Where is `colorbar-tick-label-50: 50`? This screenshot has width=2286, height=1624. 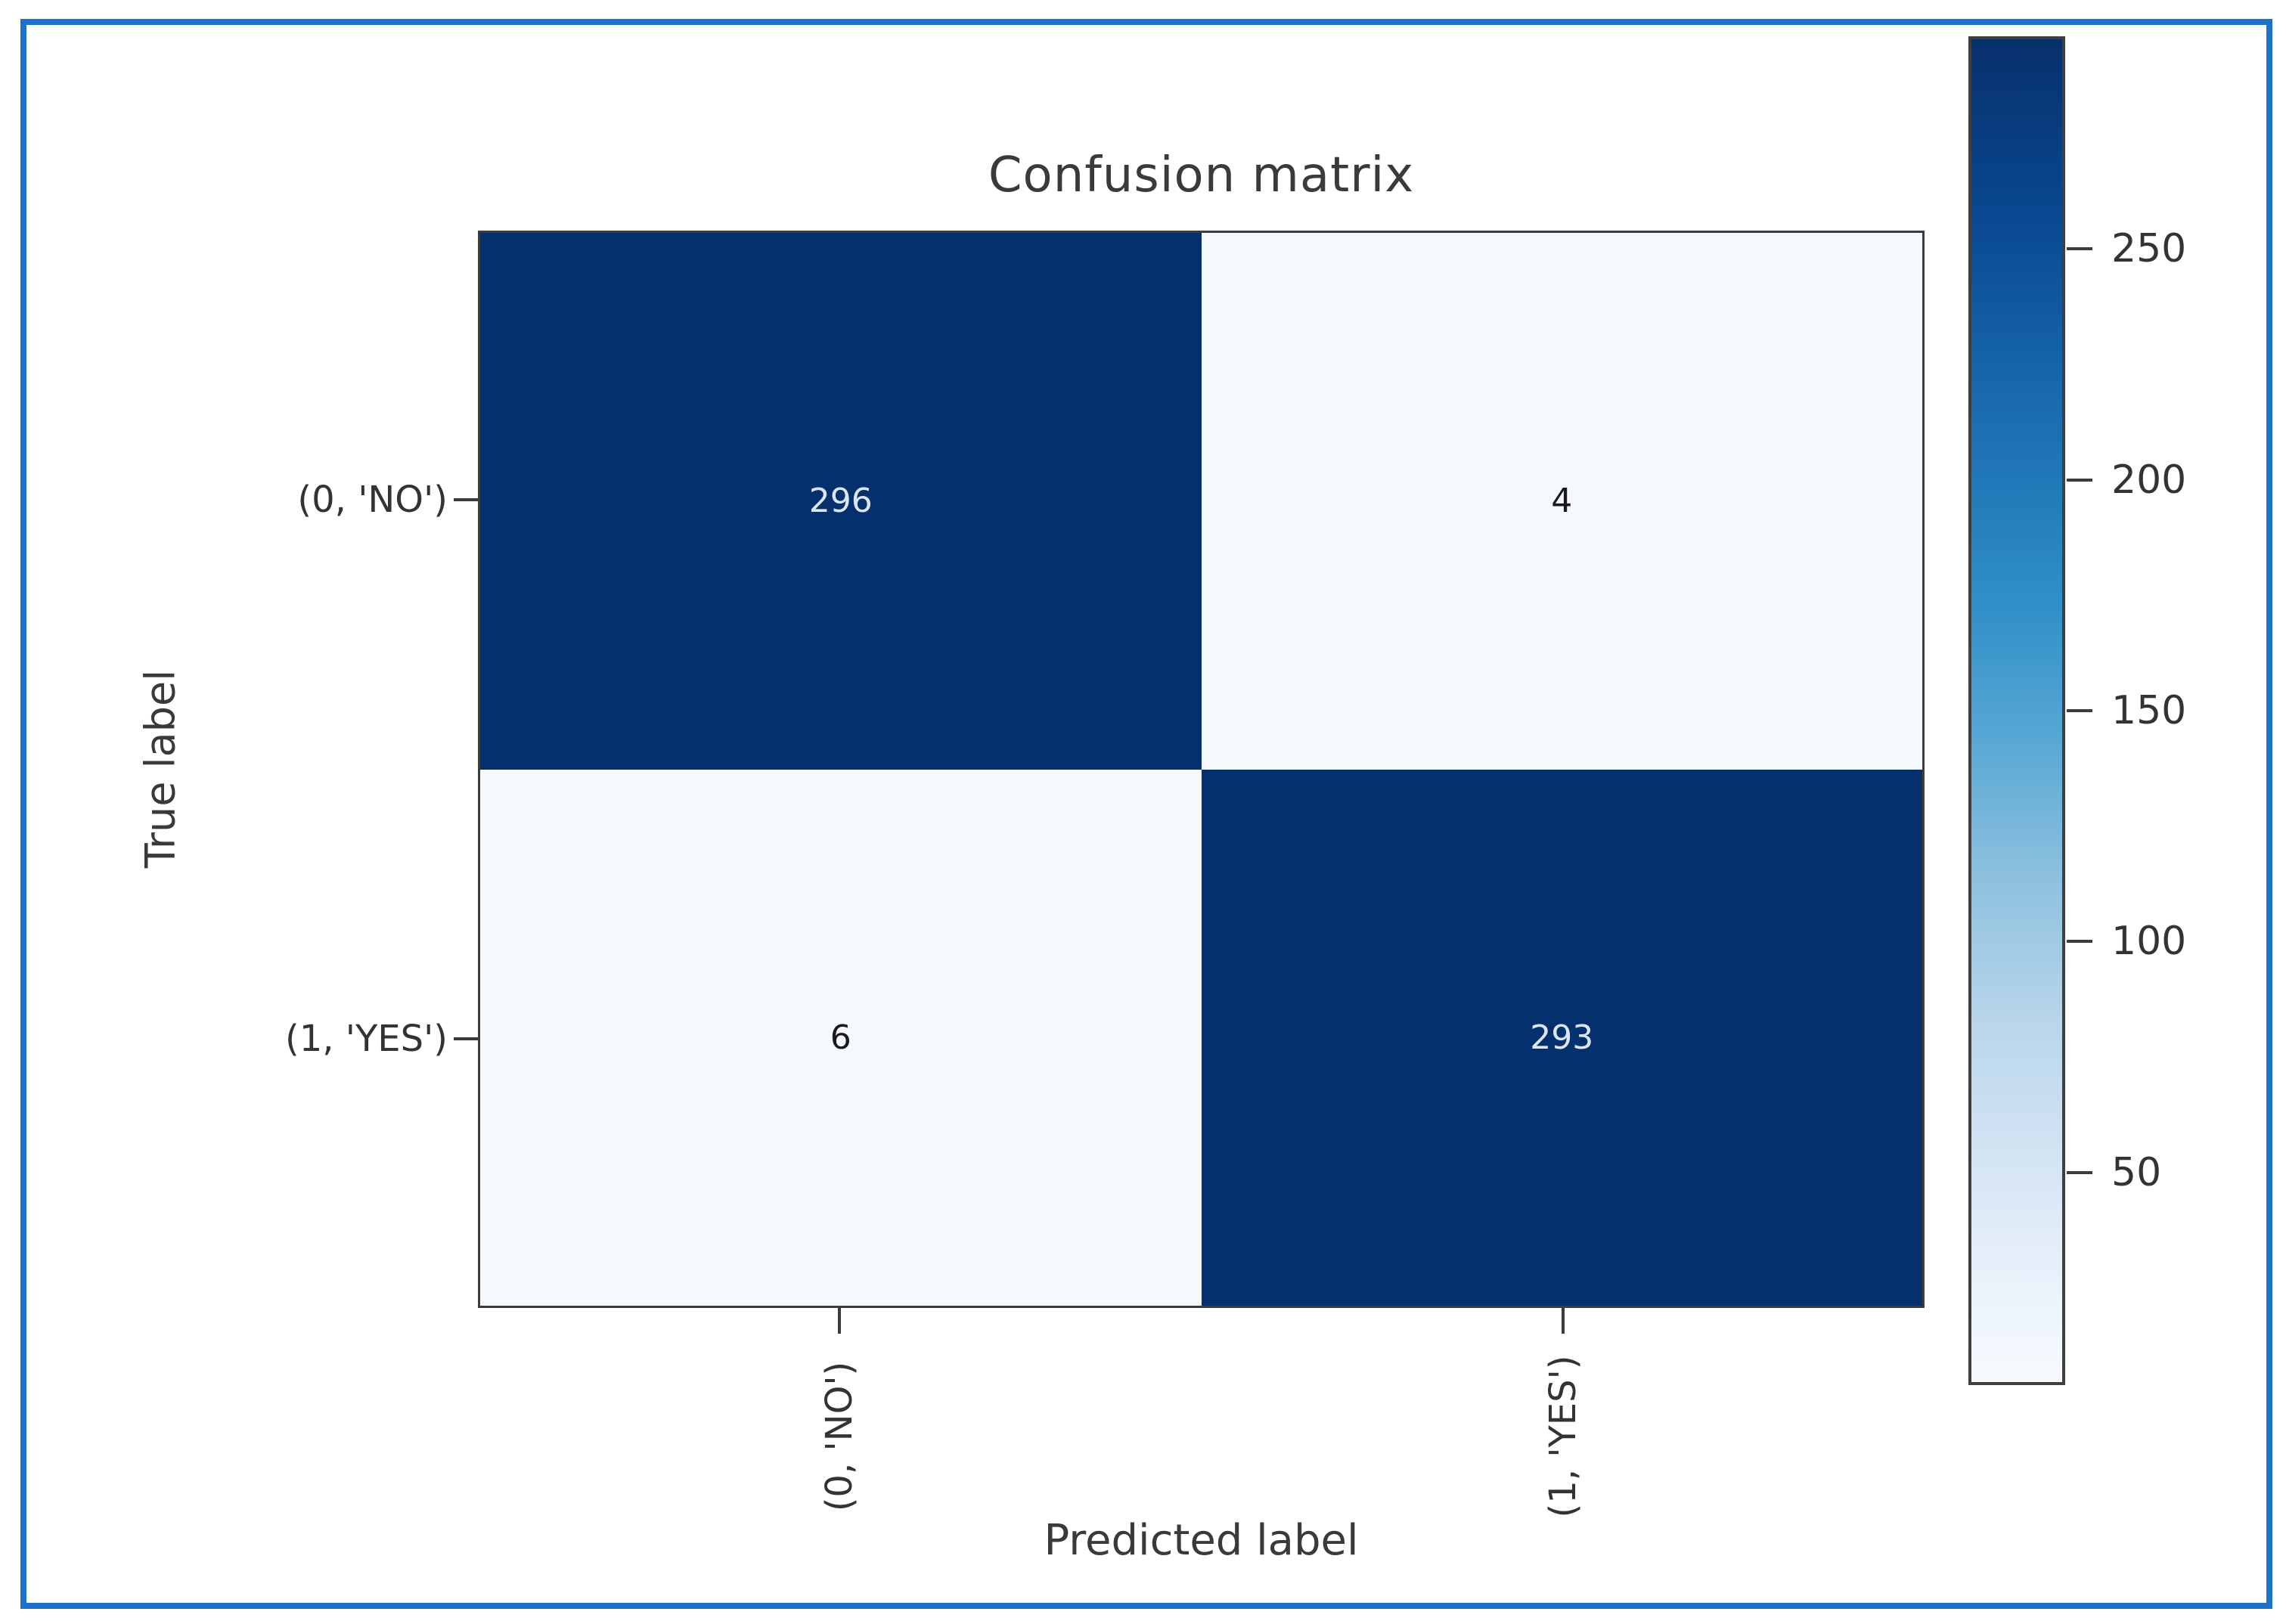
colorbar-tick-label-50: 50 is located at coordinates (2136, 1172).